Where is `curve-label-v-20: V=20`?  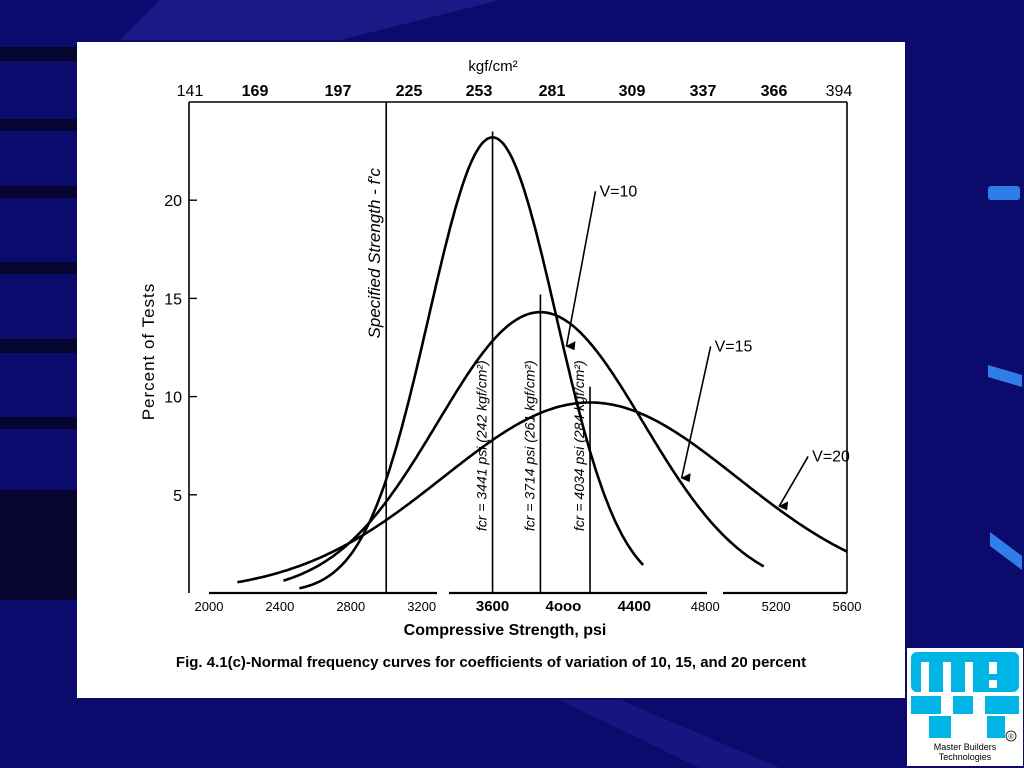 curve-label-v-20: V=20 is located at coordinates (831, 456).